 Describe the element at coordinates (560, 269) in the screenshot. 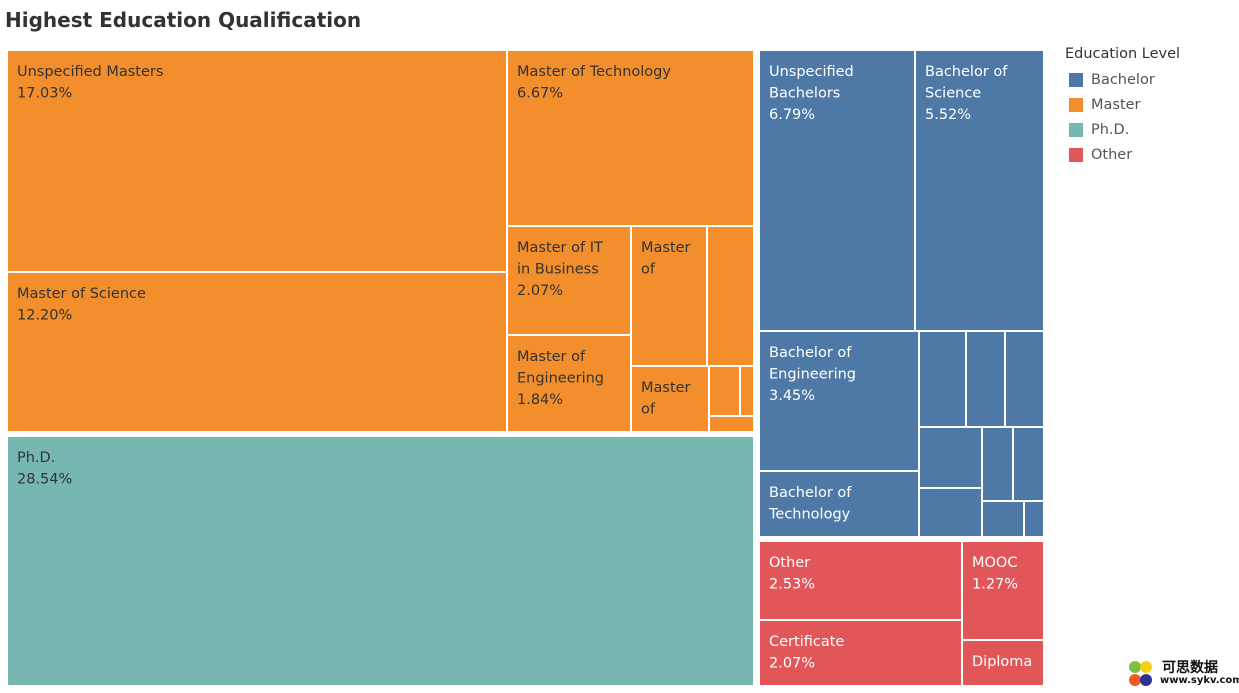

I see `treemap-label-master-master-of-it-in-business: Master of IT in Business 2.07%` at that location.